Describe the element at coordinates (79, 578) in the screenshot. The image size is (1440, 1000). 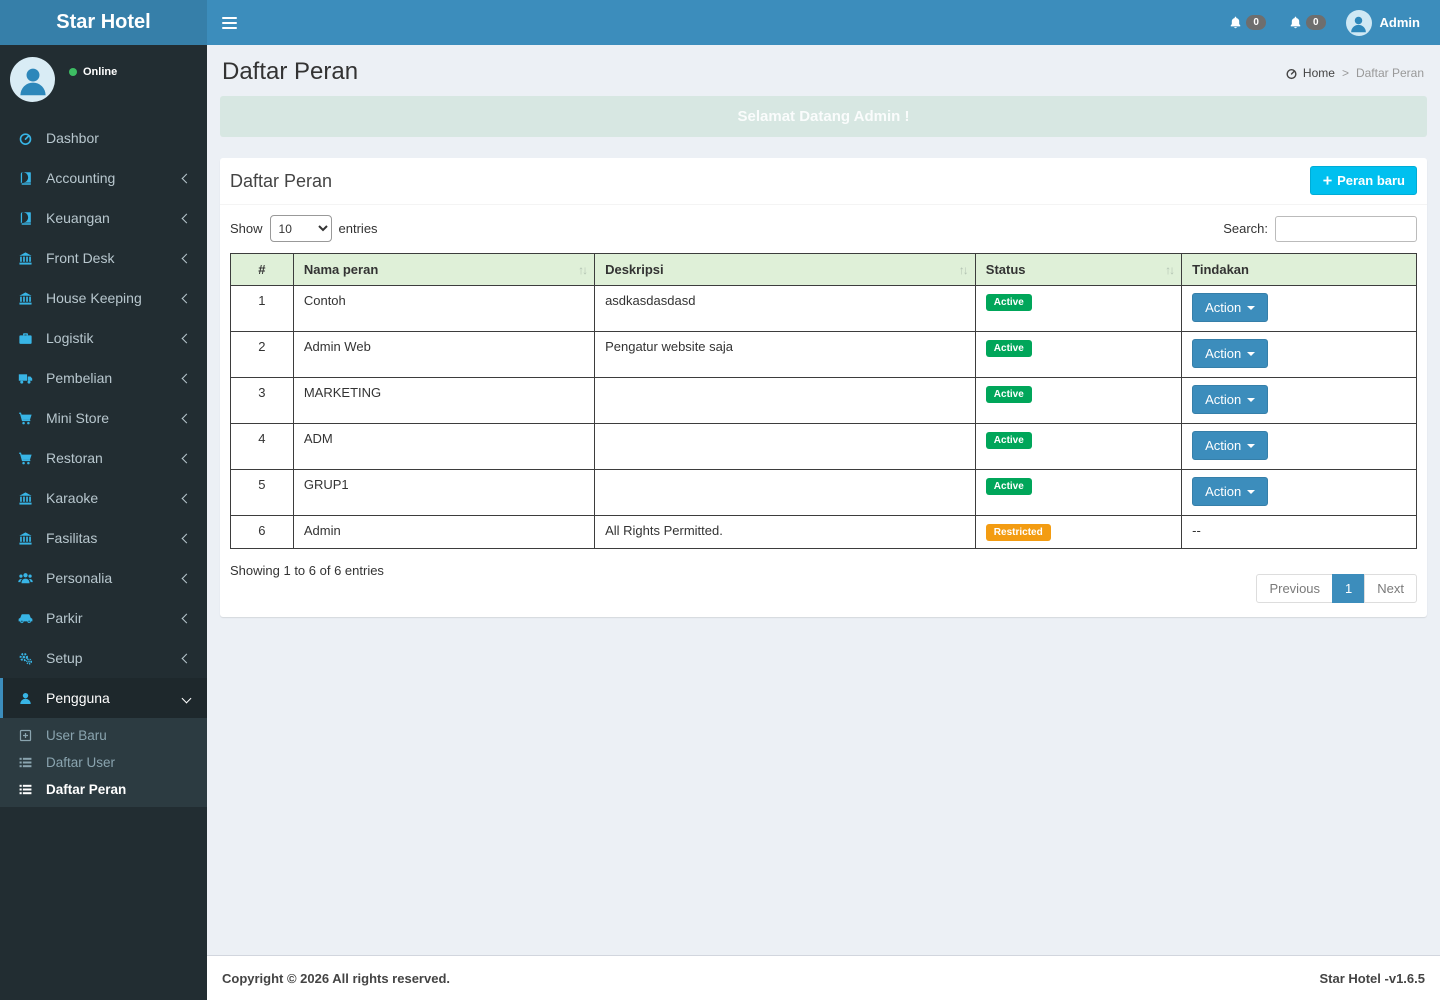
I see `sidebar-item-label: Personalia` at that location.